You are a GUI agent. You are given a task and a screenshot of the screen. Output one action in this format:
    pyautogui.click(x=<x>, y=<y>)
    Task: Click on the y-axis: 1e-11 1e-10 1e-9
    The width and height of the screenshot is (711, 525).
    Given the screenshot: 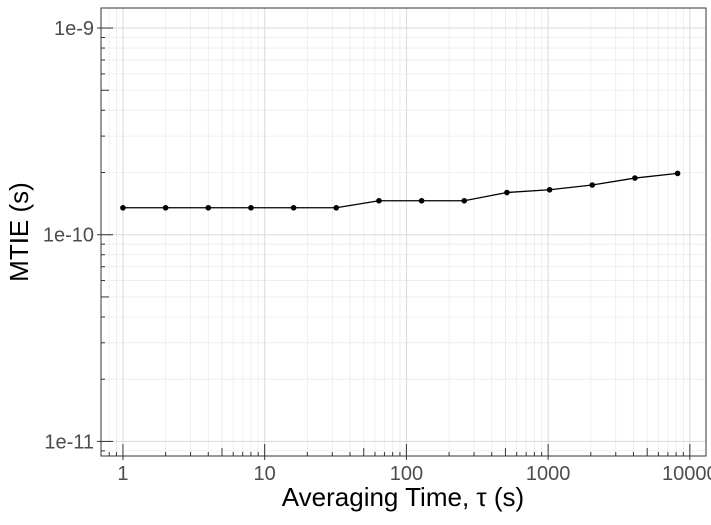 What is the action you would take?
    pyautogui.click(x=78, y=235)
    